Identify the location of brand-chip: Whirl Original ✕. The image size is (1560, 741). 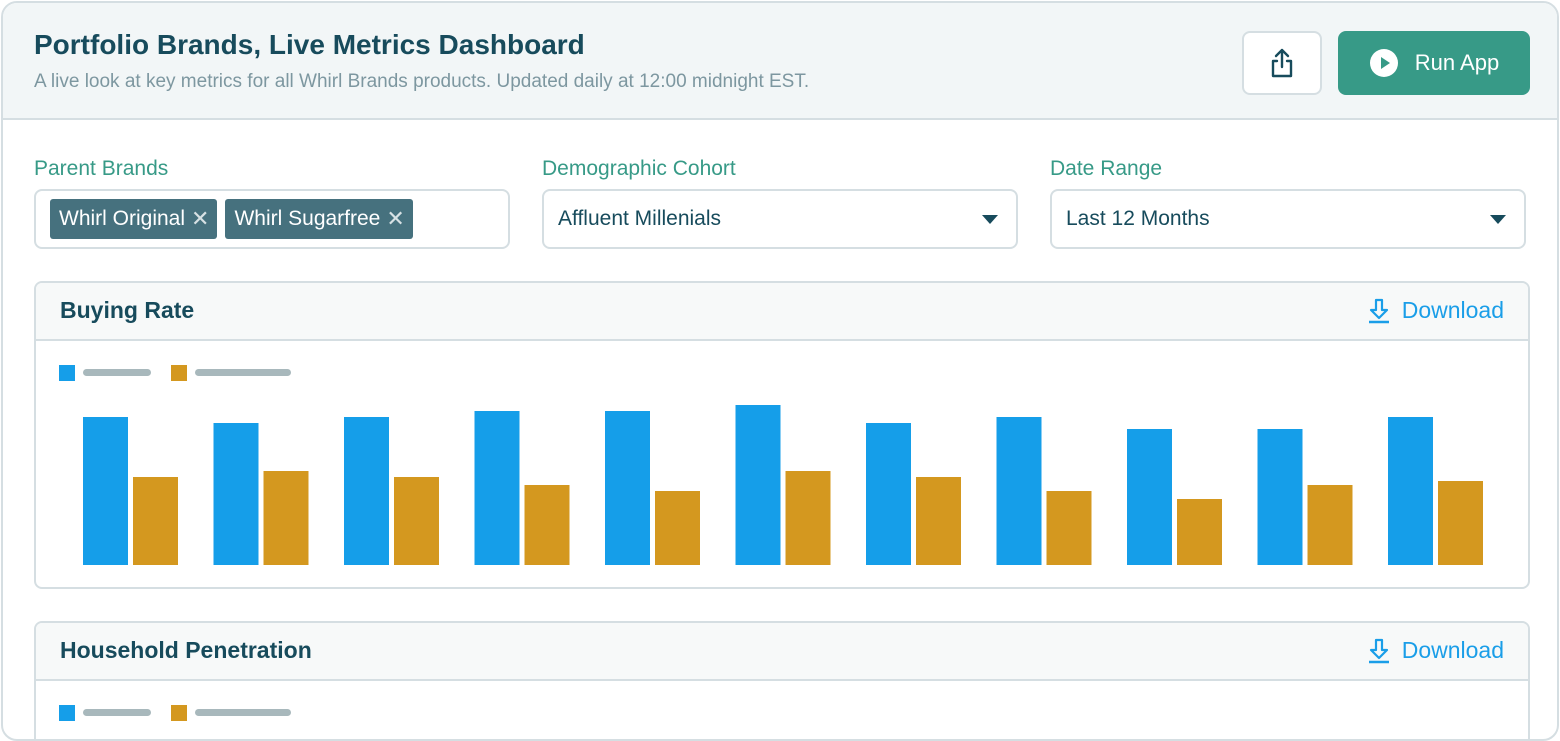
(134, 219).